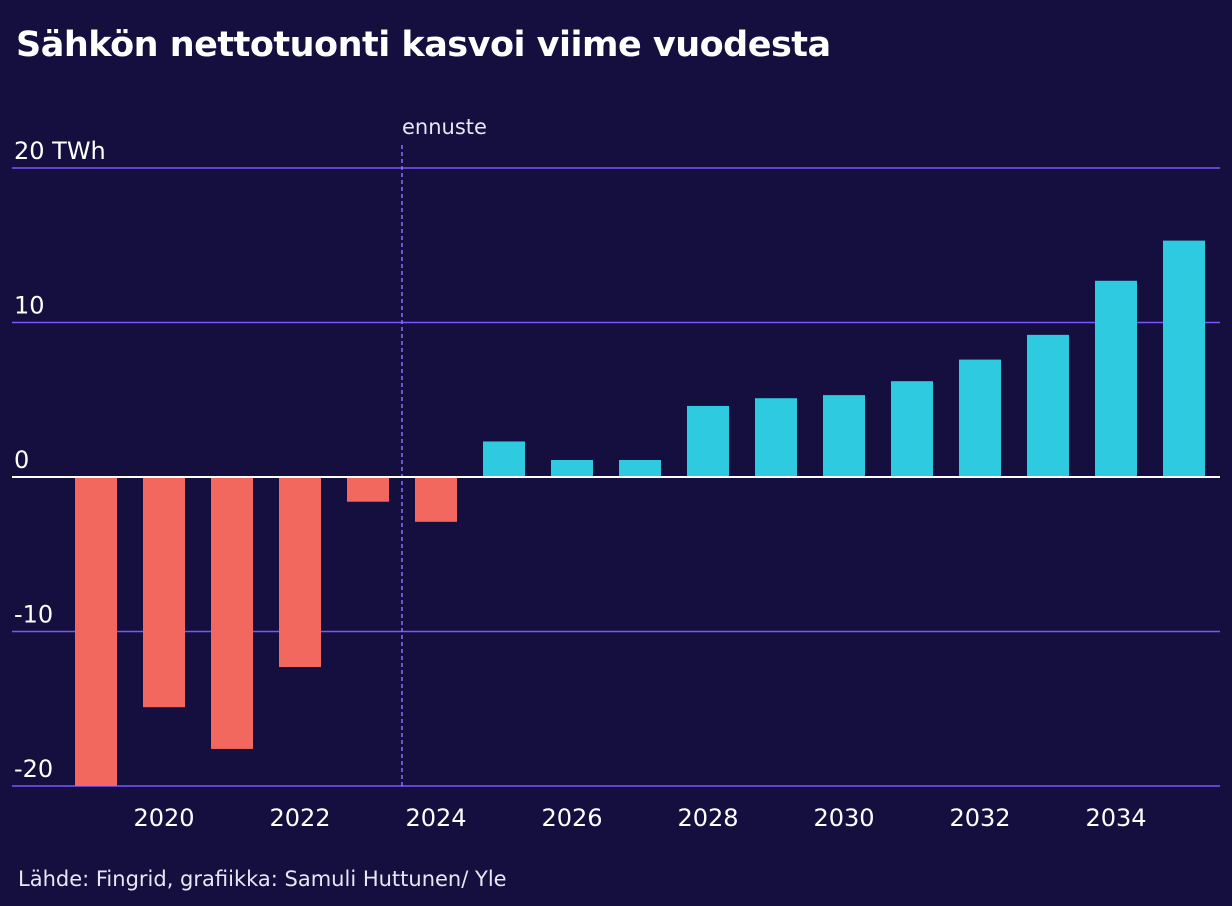 Image resolution: width=1232 pixels, height=906 pixels. I want to click on forecast-label: ennuste, so click(444, 127).